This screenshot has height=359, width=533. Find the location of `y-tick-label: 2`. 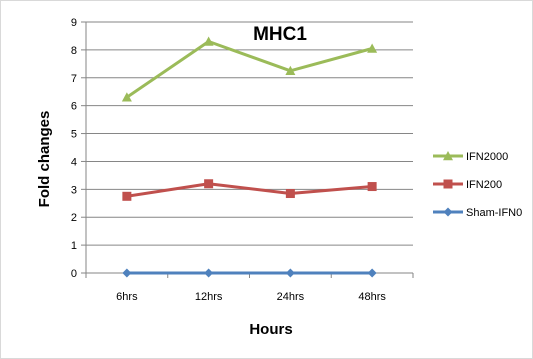

y-tick-label: 2 is located at coordinates (74, 218).